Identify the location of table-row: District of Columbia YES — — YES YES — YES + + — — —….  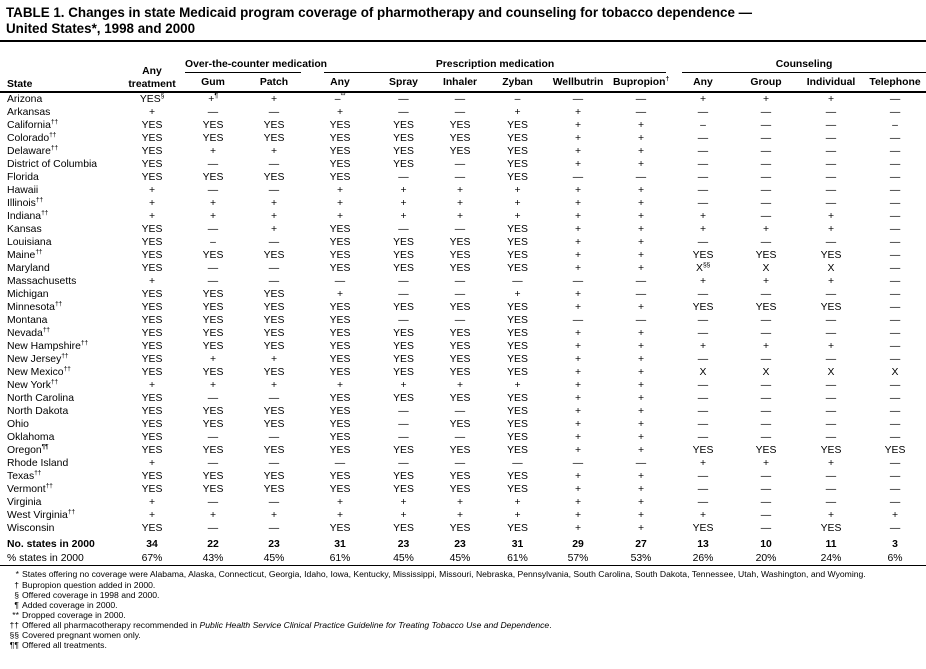
(463, 164).